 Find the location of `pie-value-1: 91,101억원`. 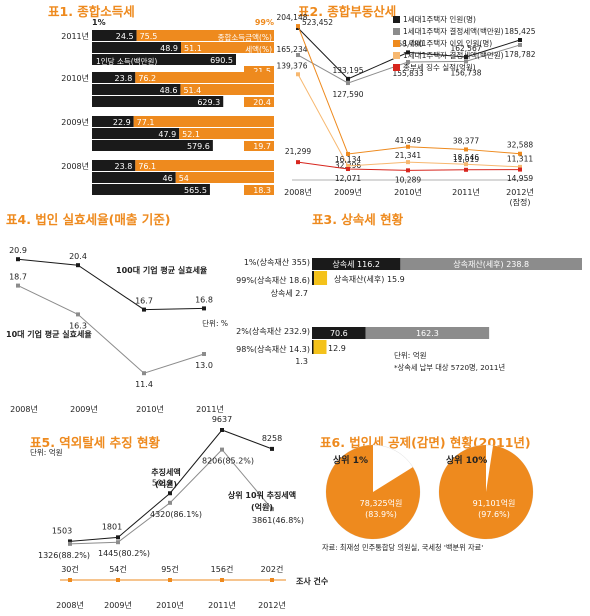

pie-value-1: 91,101억원 is located at coordinates (494, 503).